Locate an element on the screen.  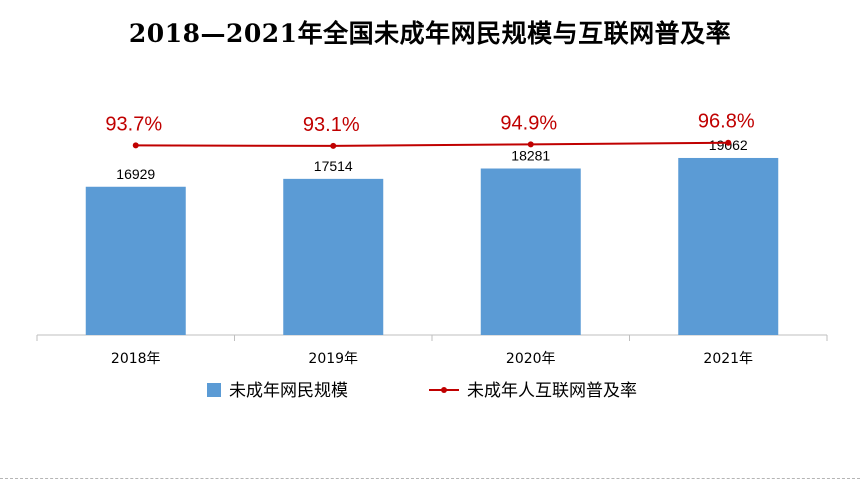
bar-2021 is located at coordinates (728, 246).